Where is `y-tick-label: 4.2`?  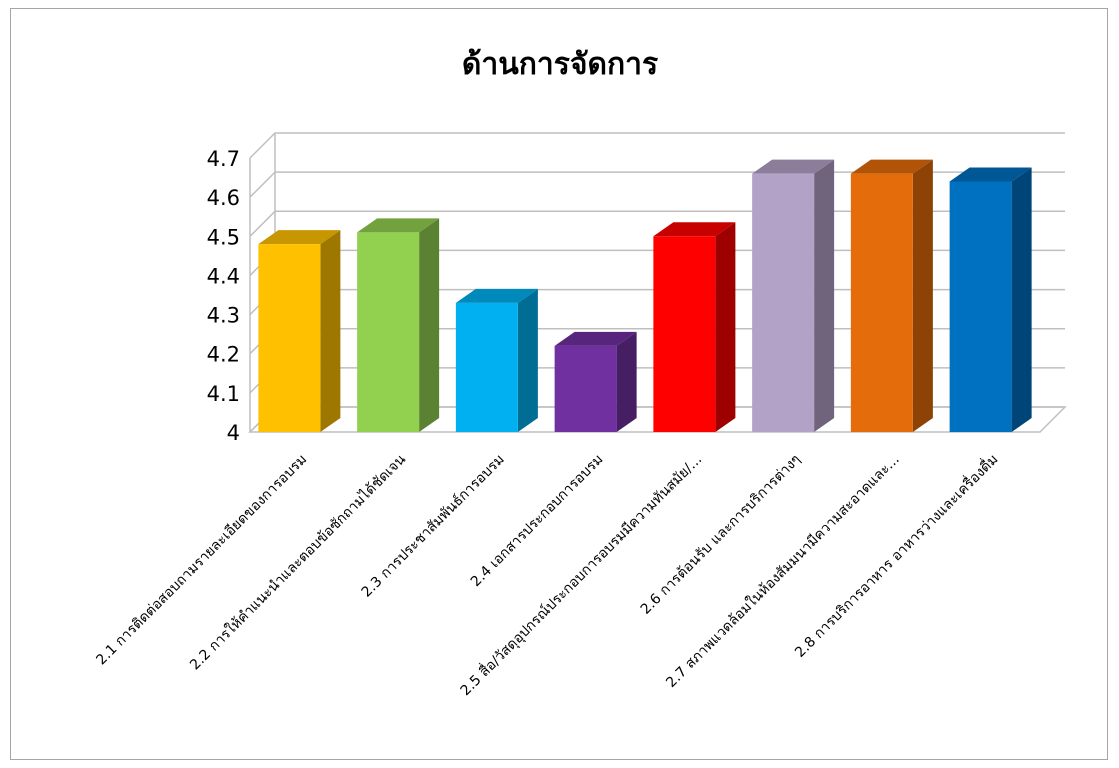 y-tick-label: 4.2 is located at coordinates (223, 355).